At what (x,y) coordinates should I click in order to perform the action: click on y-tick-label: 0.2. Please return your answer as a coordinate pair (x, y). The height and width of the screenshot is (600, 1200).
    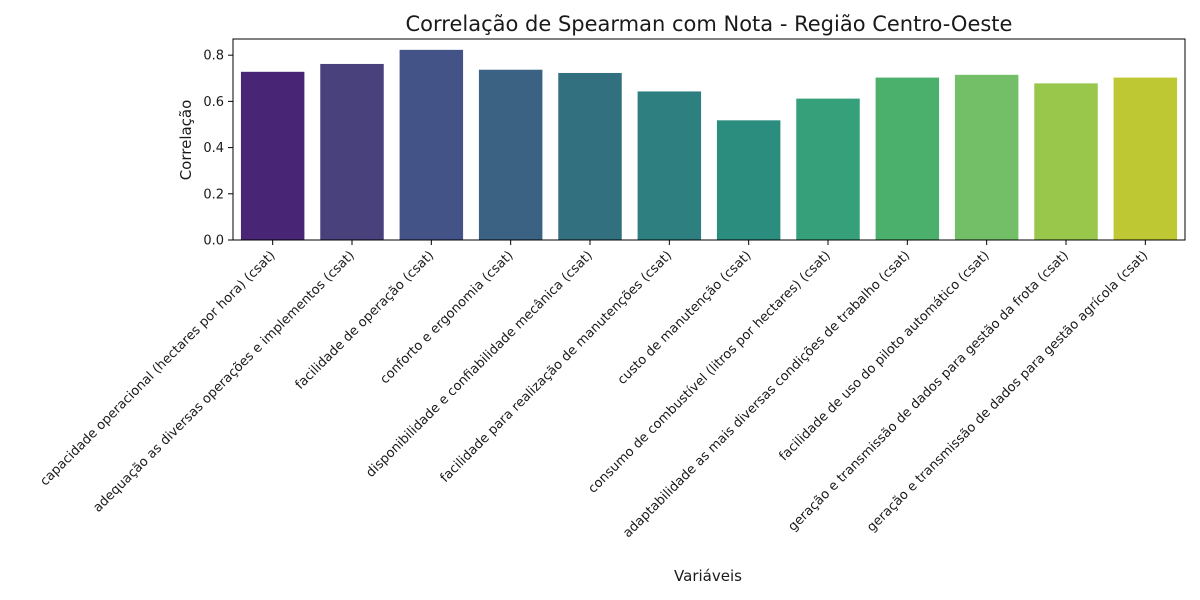
    Looking at the image, I should click on (213, 194).